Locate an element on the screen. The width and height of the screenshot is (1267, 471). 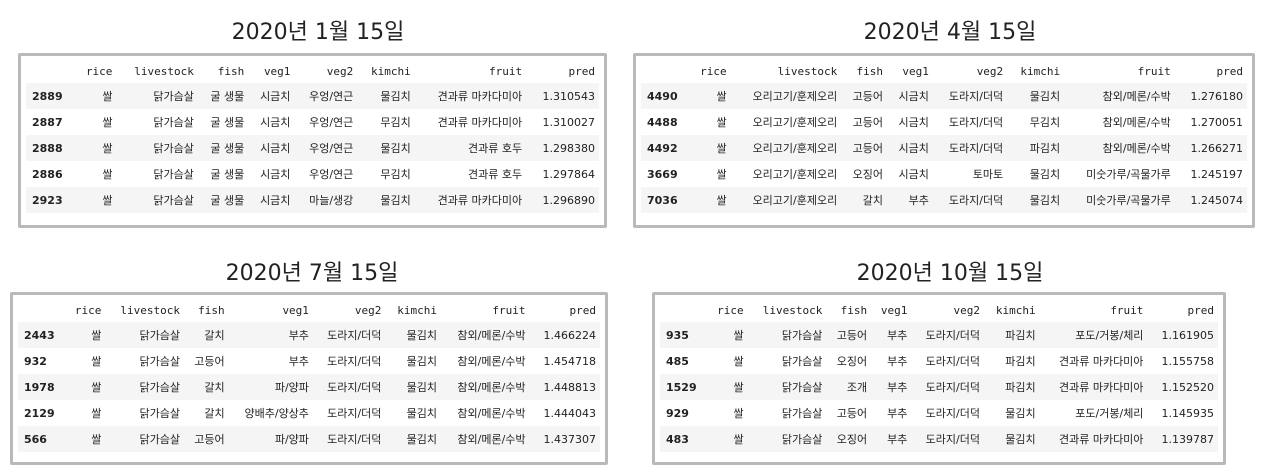
row-index: 932 is located at coordinates (42, 361).